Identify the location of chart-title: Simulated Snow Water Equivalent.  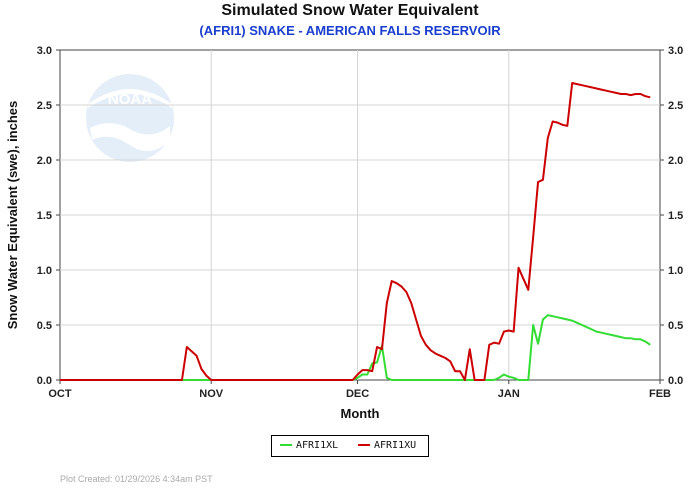
(350, 10).